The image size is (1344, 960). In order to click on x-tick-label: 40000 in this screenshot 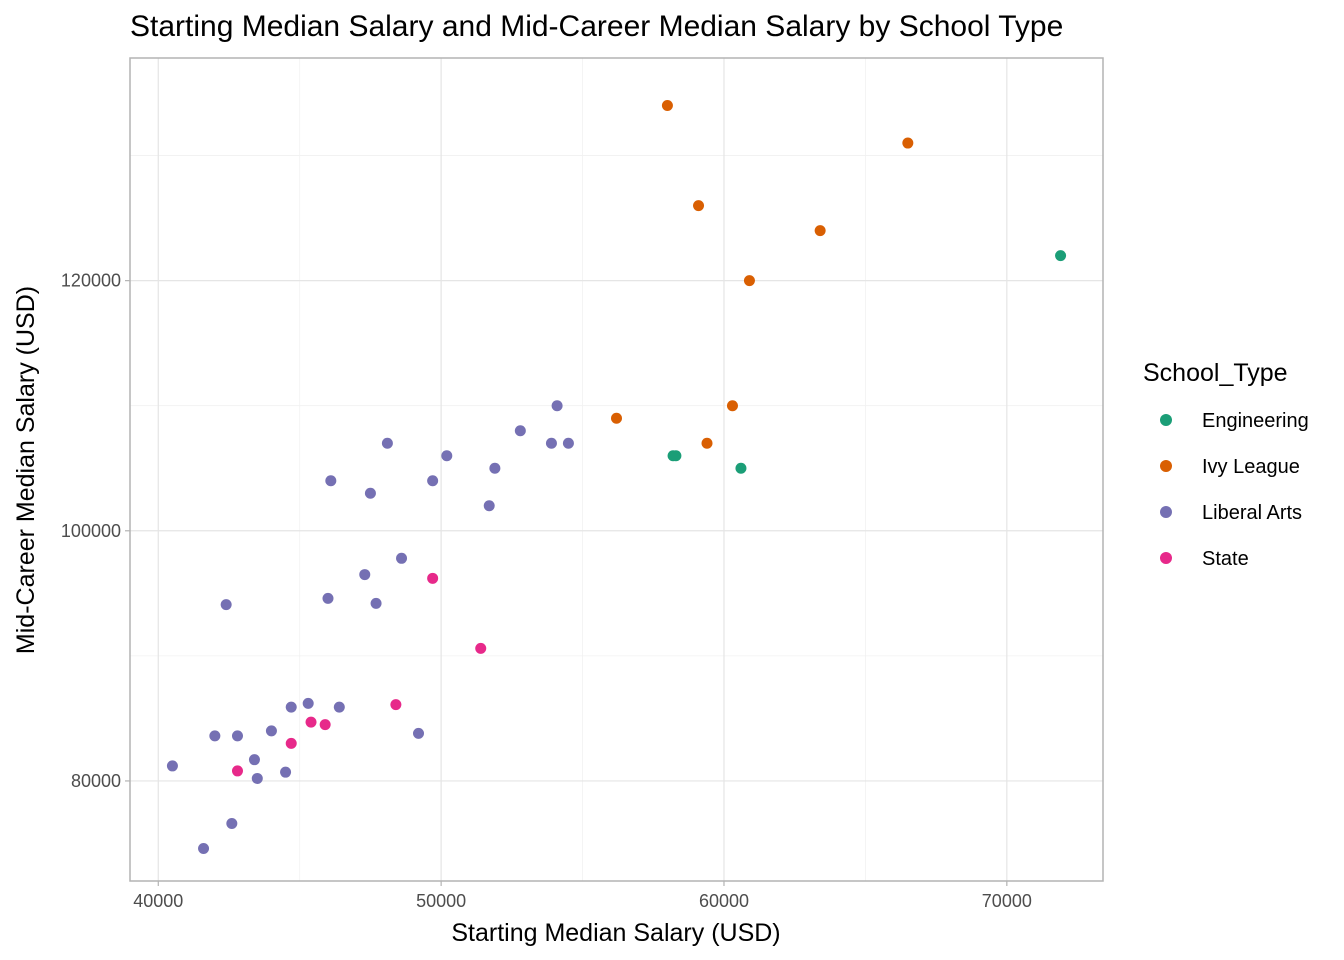, I will do `click(158, 901)`.